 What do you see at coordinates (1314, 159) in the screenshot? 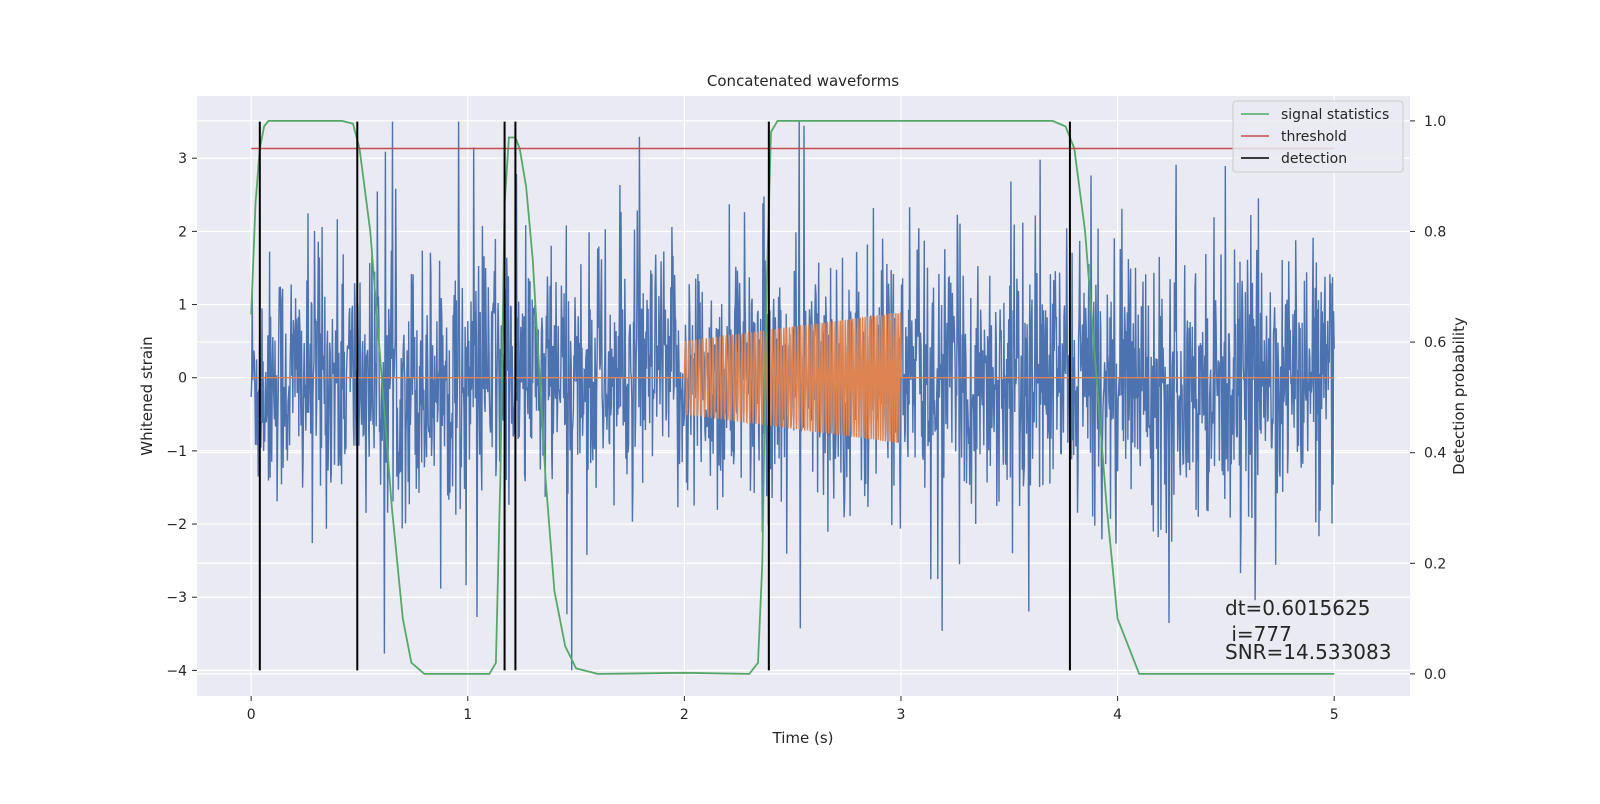
I see `legend-label-detection: detection` at bounding box center [1314, 159].